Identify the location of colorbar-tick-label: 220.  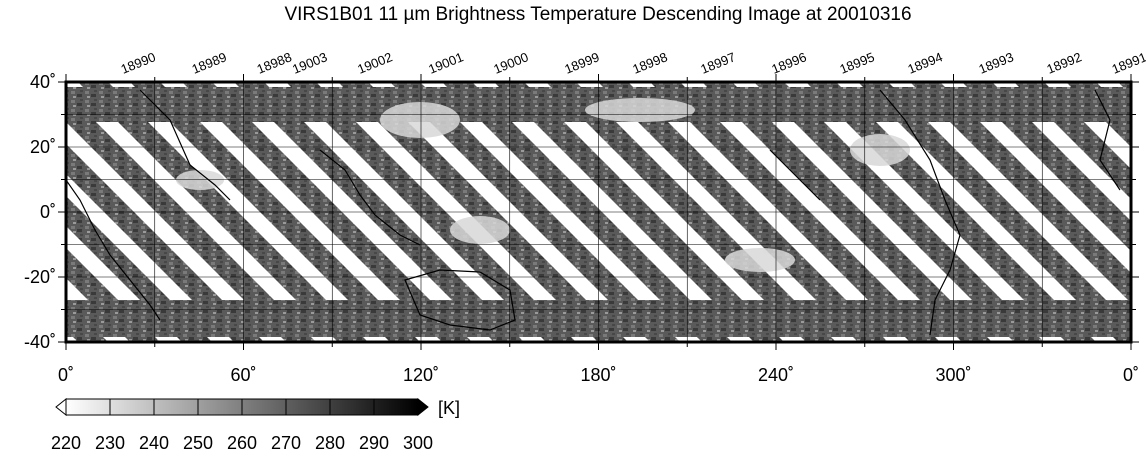
(66, 443).